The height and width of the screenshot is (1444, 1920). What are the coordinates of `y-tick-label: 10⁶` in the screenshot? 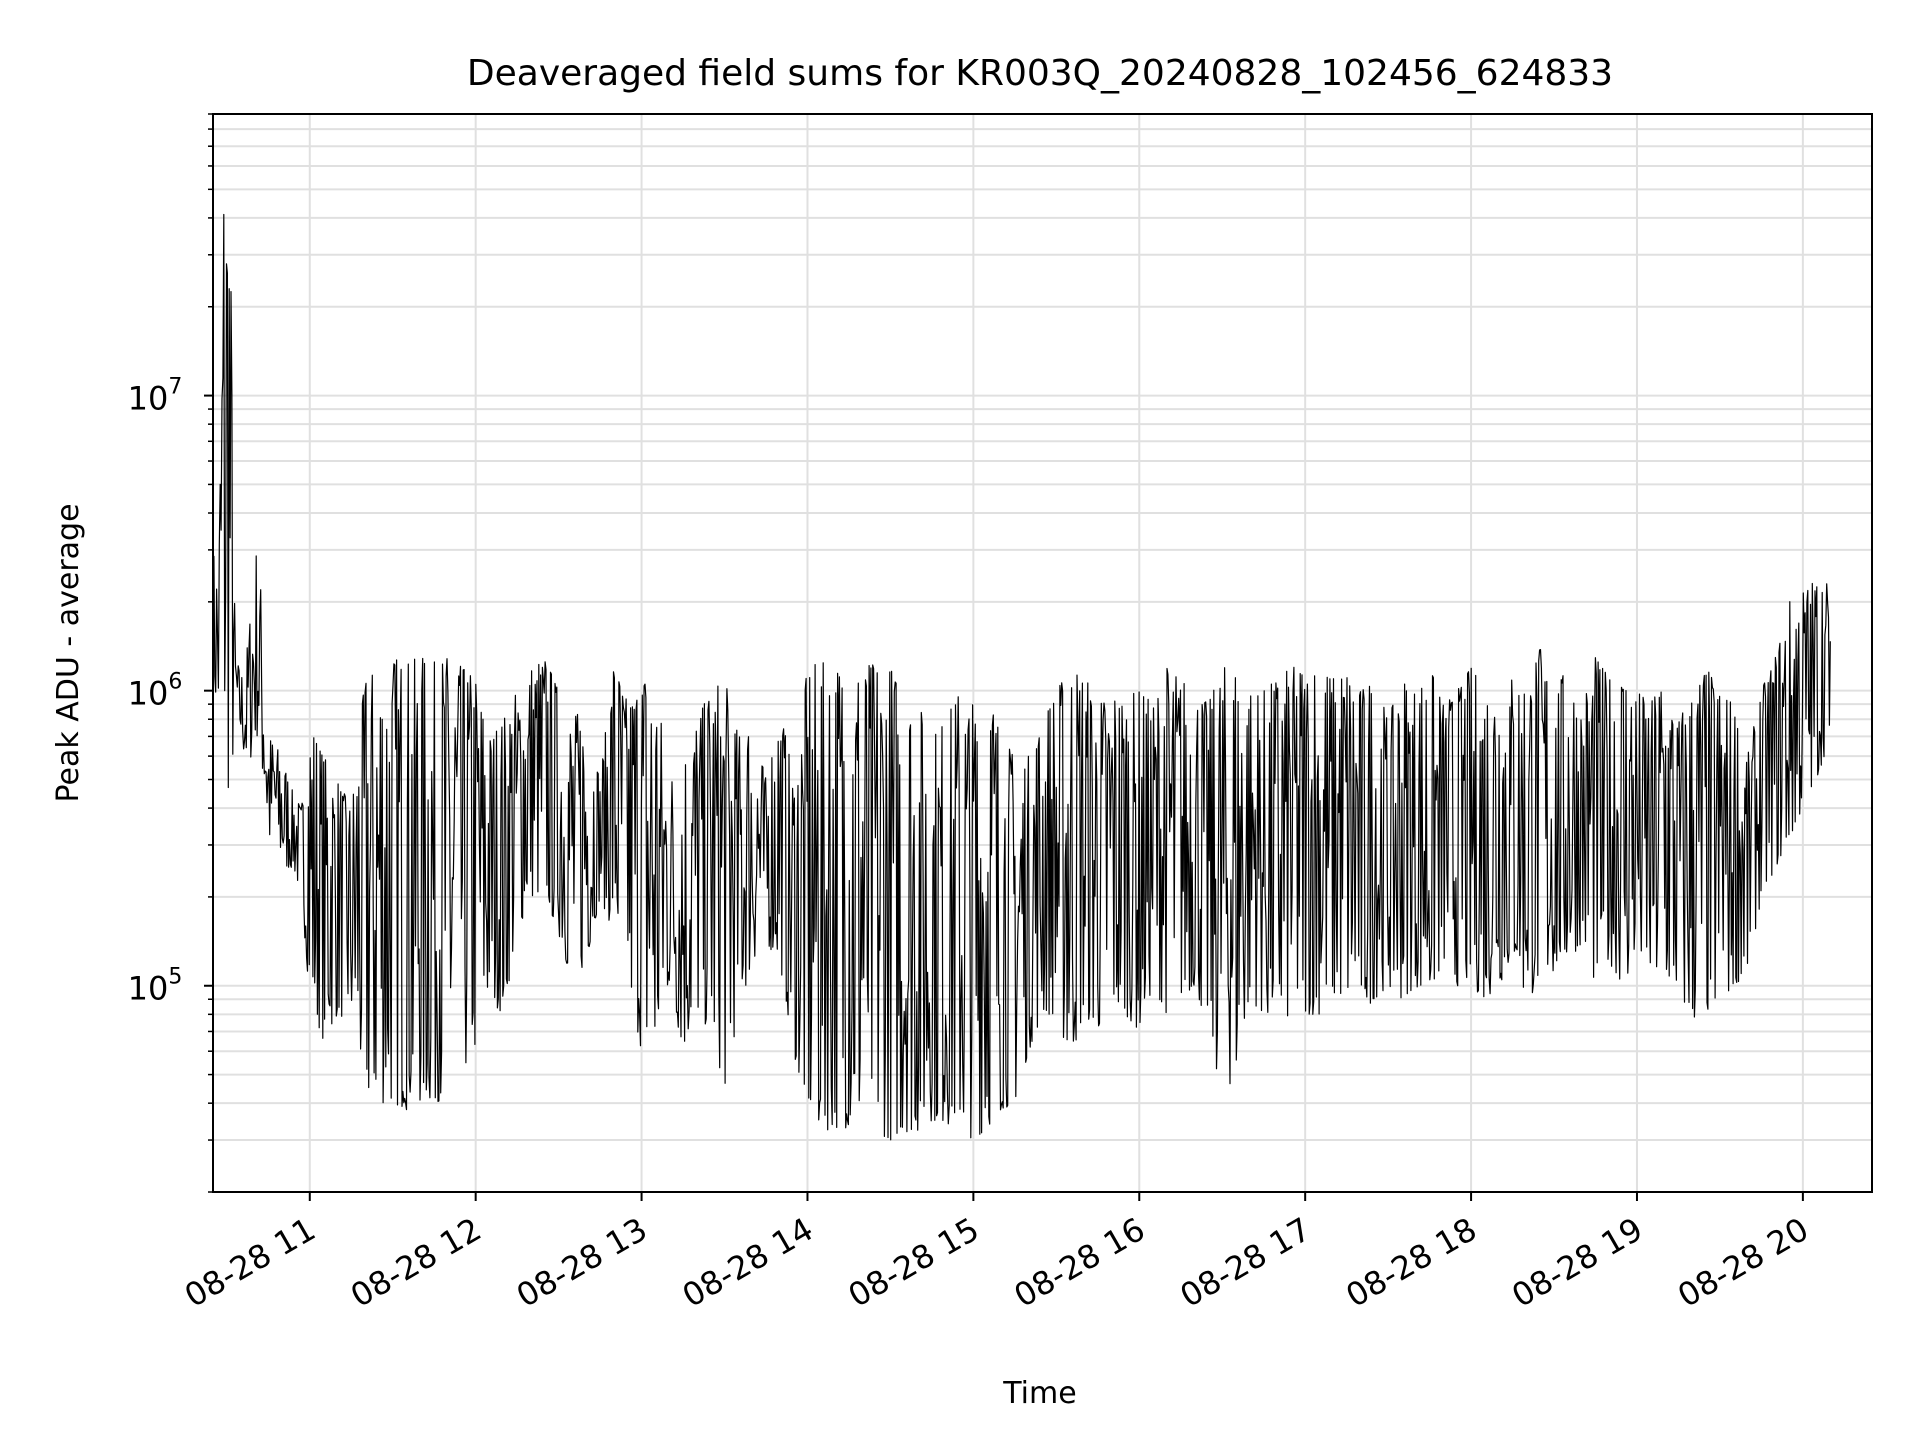 It's located at (155, 691).